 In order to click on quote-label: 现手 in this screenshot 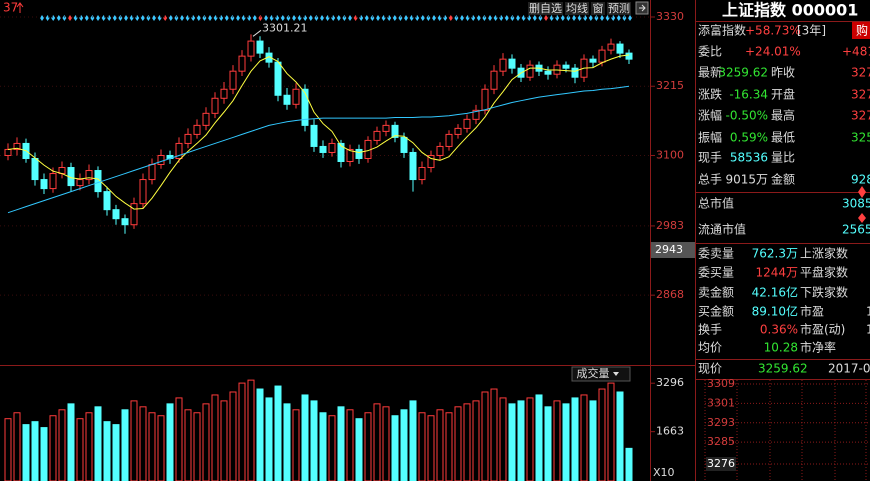, I will do `click(710, 158)`.